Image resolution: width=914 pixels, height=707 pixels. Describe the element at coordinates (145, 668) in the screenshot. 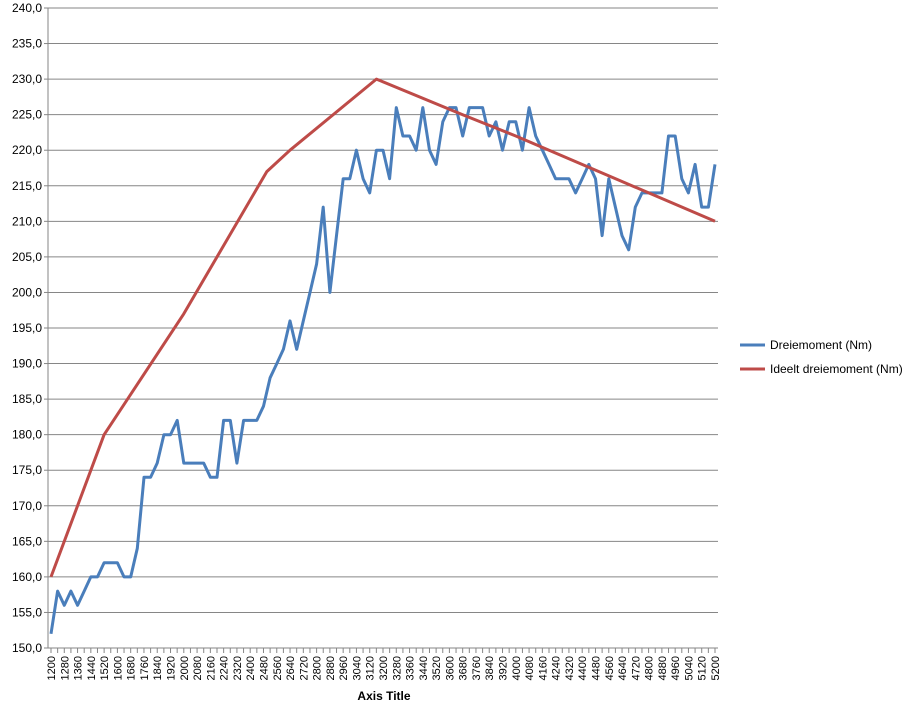

I see `x-tick-label: 1760` at that location.